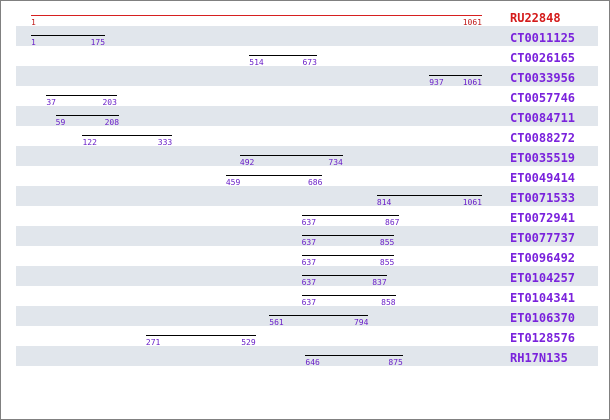  I want to click on hit-name-link: ET0035519, so click(543, 158).